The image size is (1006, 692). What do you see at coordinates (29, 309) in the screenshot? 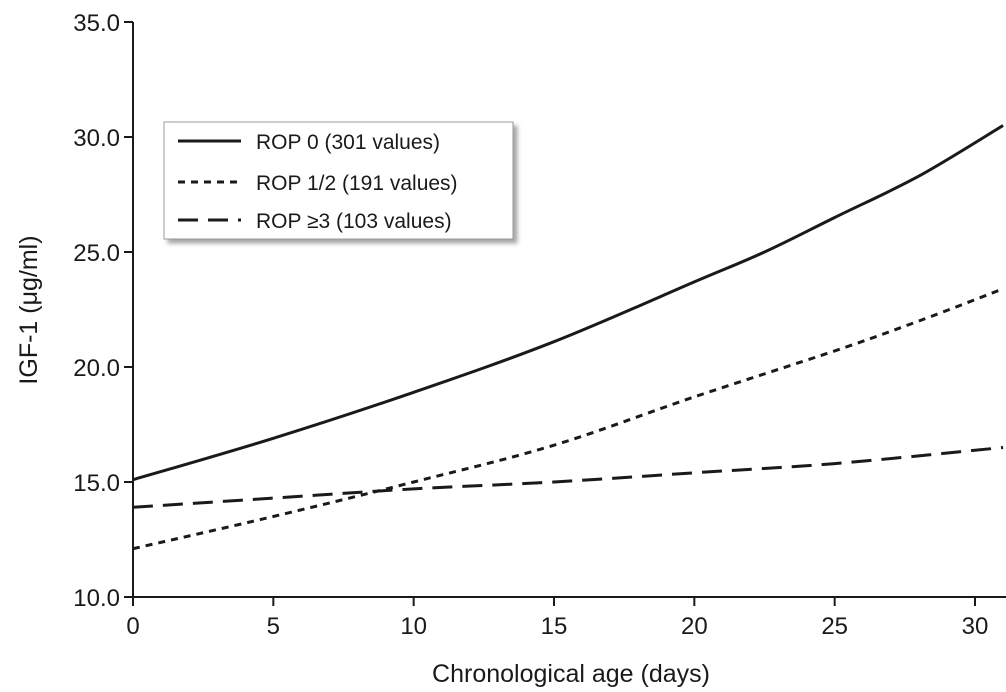
I see `y-axis-title: IGF-1 (μg/ml)` at bounding box center [29, 309].